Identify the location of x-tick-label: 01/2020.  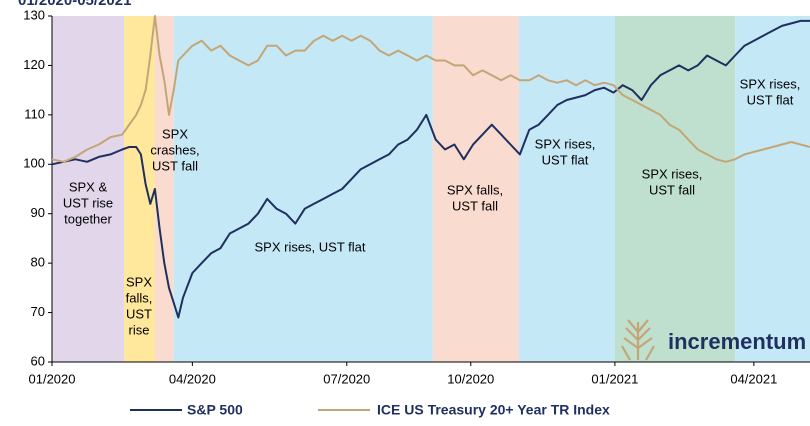
(52, 378).